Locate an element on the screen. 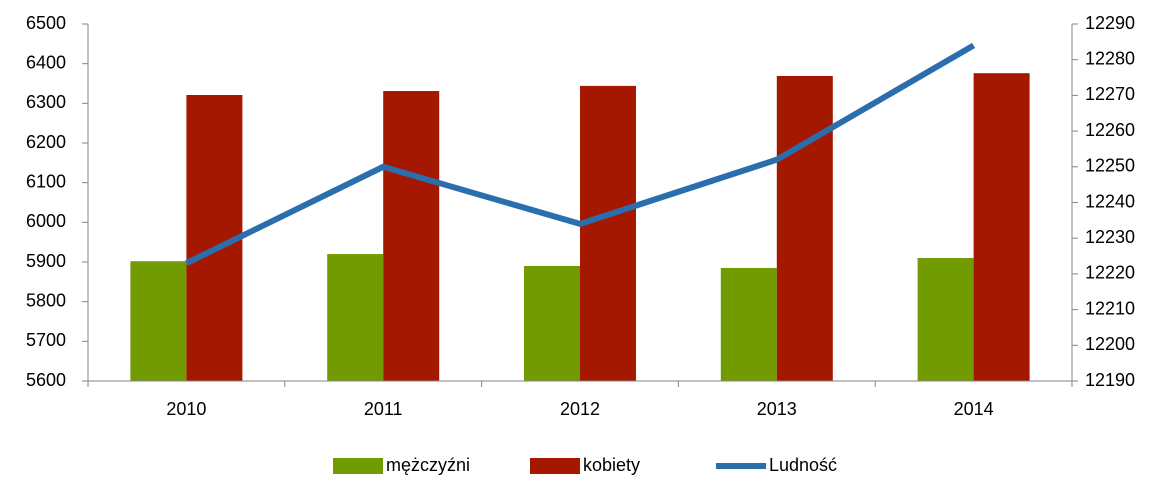 The width and height of the screenshot is (1165, 480). legend-label: Ludność is located at coordinates (803, 465).